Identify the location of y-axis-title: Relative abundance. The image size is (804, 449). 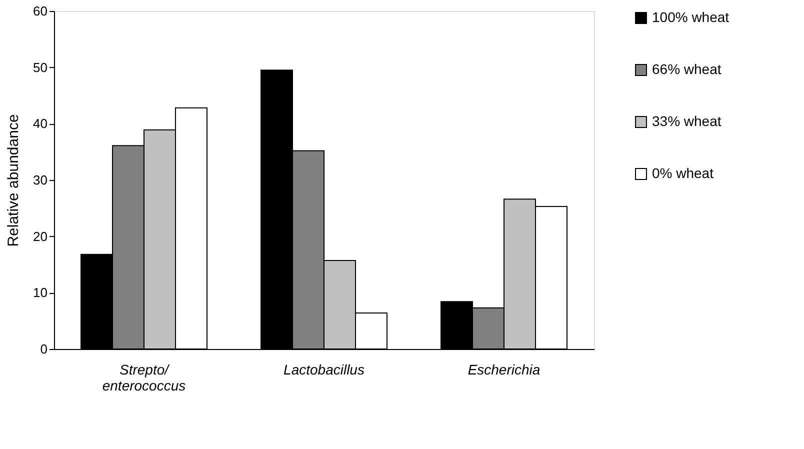
(13, 180).